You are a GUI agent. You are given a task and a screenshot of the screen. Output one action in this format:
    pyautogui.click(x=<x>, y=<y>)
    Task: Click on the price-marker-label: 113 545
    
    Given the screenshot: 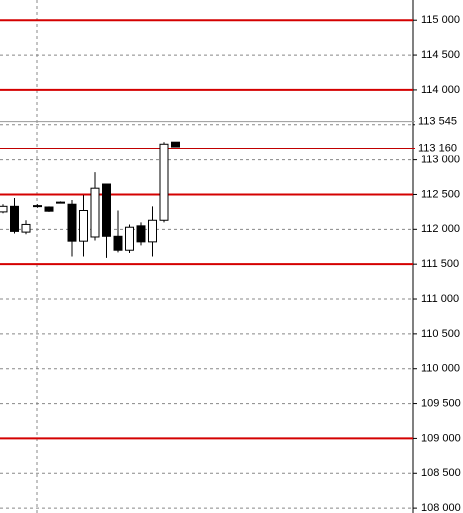 What is the action you would take?
    pyautogui.click(x=437, y=122)
    